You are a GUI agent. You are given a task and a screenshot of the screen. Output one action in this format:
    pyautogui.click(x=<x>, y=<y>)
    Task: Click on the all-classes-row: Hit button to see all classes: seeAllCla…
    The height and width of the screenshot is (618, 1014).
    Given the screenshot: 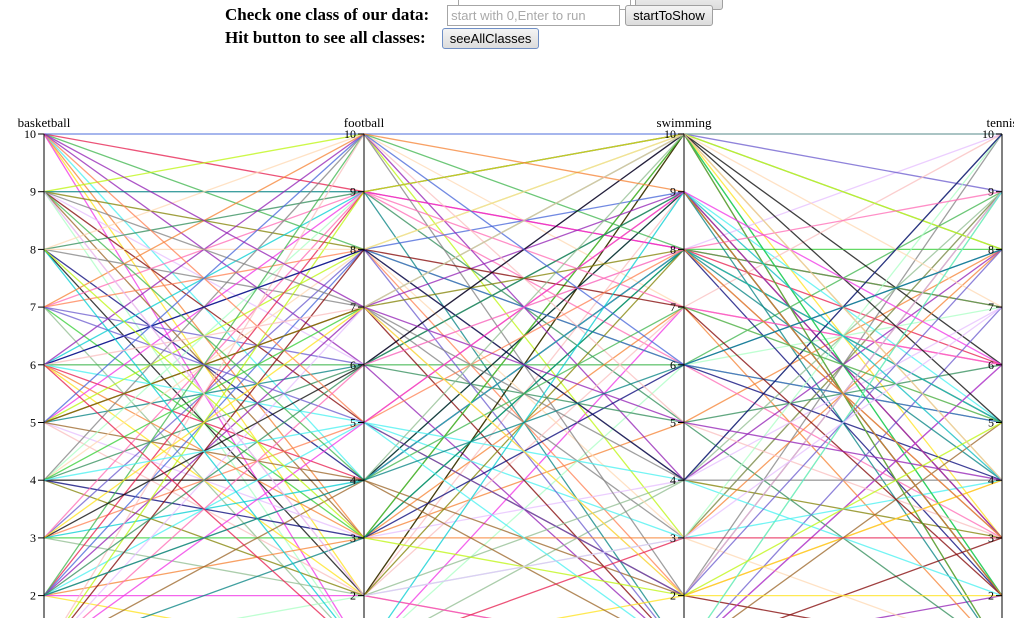 What is the action you would take?
    pyautogui.click(x=382, y=38)
    